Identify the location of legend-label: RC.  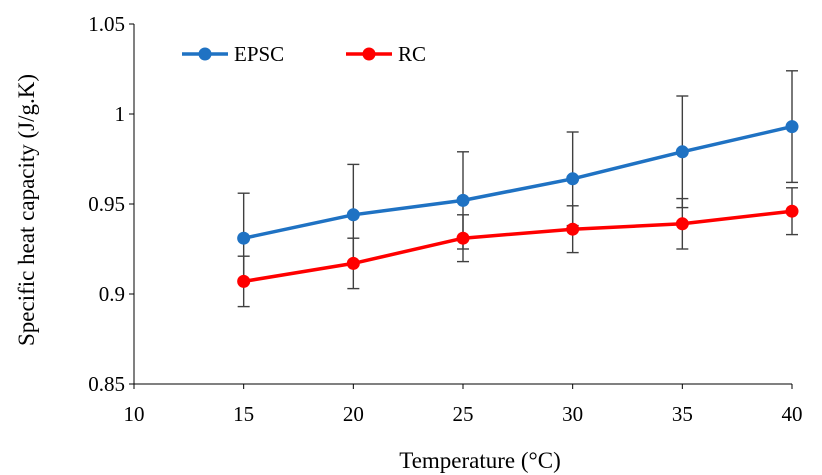
(412, 54).